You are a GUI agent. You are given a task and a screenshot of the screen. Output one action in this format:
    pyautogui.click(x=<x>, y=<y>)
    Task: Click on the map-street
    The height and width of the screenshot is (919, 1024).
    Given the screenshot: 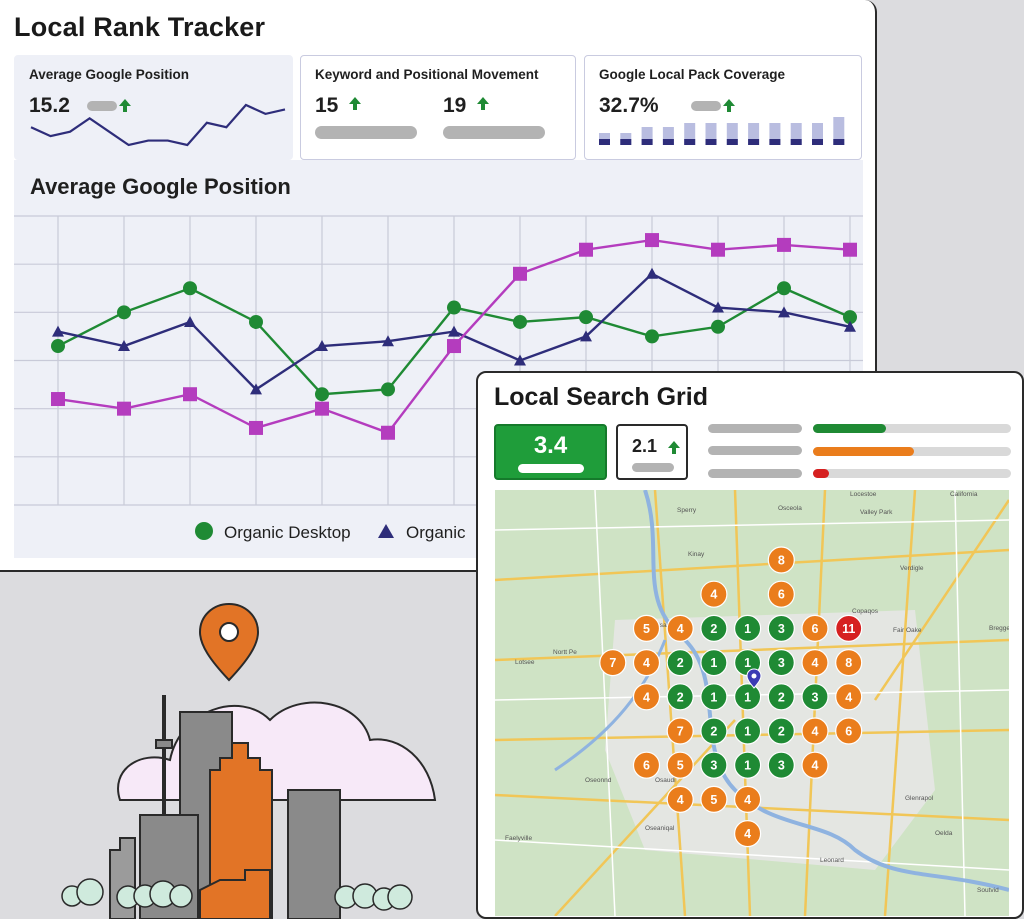 What is the action you would take?
    pyautogui.click(x=960, y=703)
    